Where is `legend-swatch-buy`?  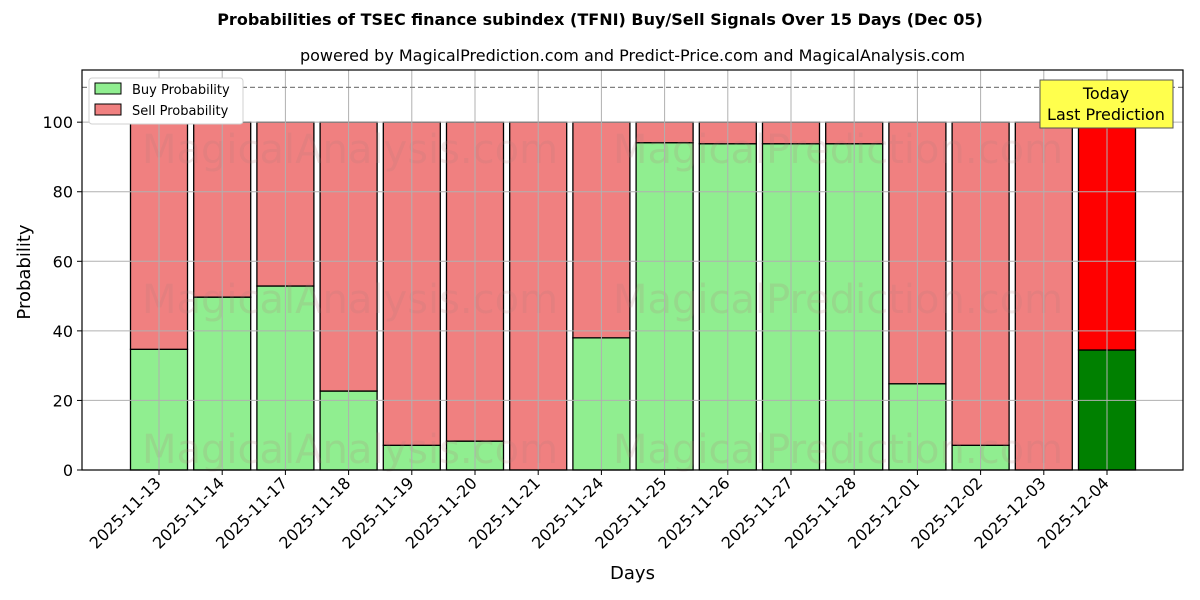
legend-swatch-buy is located at coordinates (108, 88).